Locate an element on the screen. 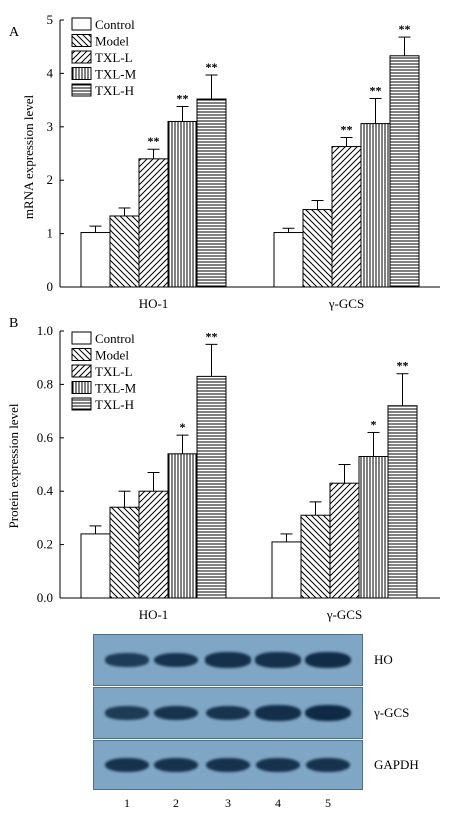 This screenshot has width=455, height=816. lane-number: 5 is located at coordinates (328, 803).